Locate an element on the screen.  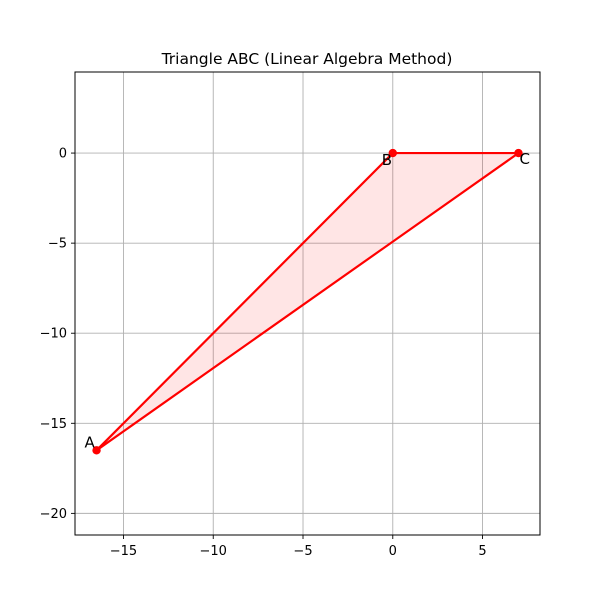
vertex-b-label: B is located at coordinates (387, 160).